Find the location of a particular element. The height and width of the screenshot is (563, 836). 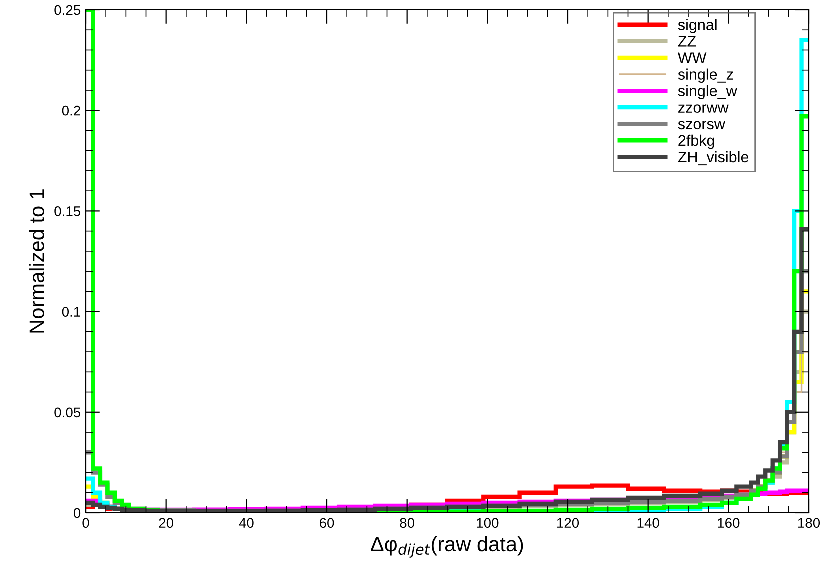

x-tick-label: 80 is located at coordinates (407, 523).